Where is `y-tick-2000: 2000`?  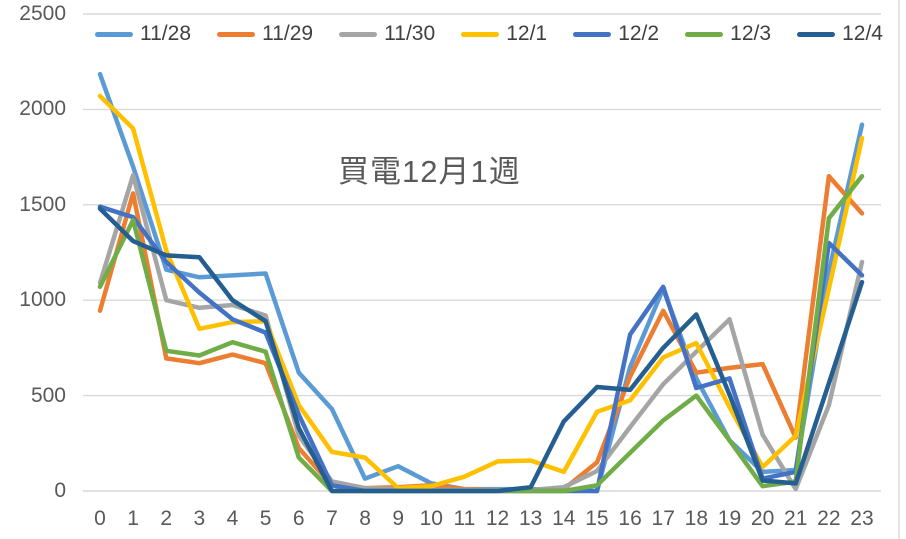 y-tick-2000: 2000 is located at coordinates (42, 109).